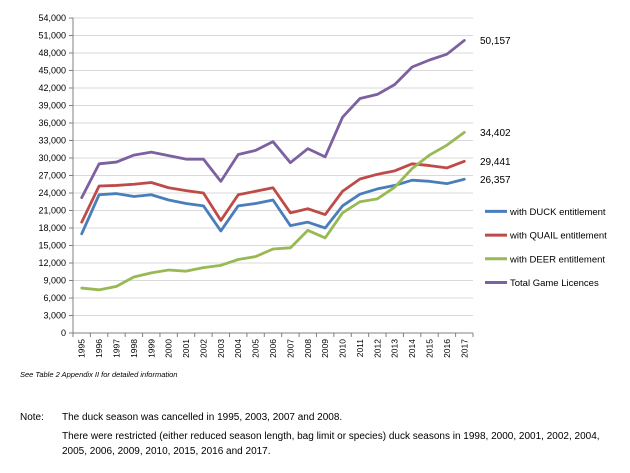 This screenshot has height=473, width=630. Describe the element at coordinates (52, 211) in the screenshot. I see `y-tick-label: 21,000` at that location.